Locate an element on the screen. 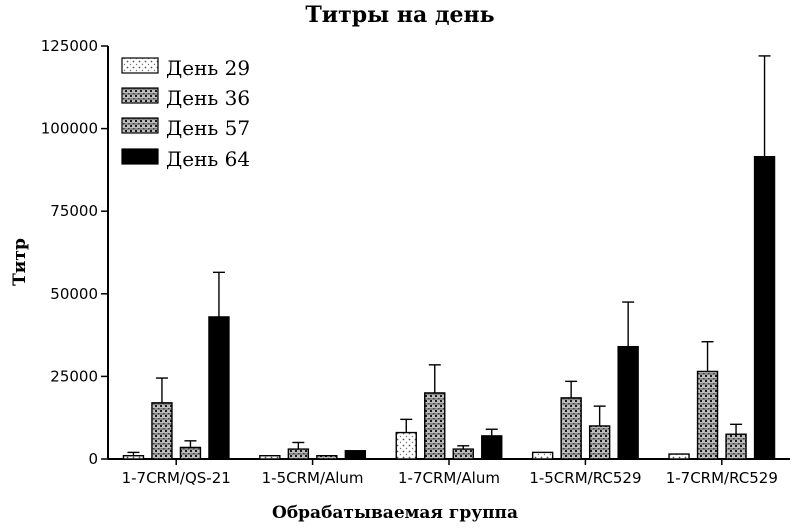 The width and height of the screenshot is (800, 529). y-tick-label: 0 is located at coordinates (93, 459).